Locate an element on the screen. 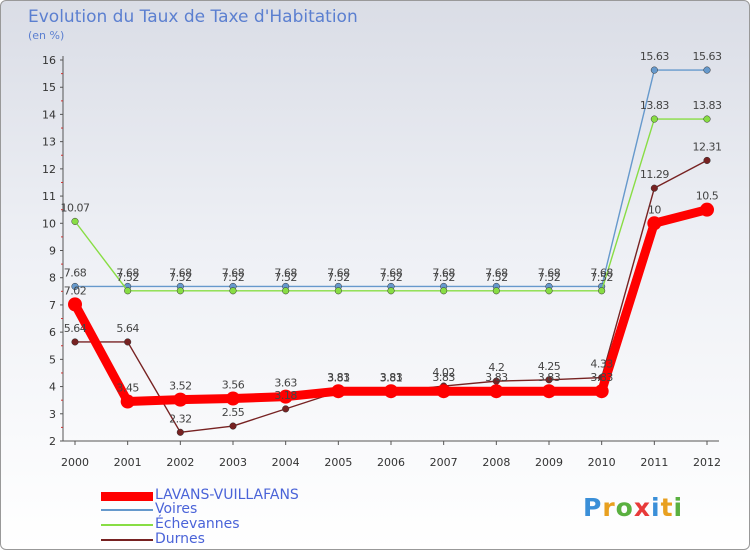 The image size is (750, 550). x-tick-label: 2000 is located at coordinates (75, 462).